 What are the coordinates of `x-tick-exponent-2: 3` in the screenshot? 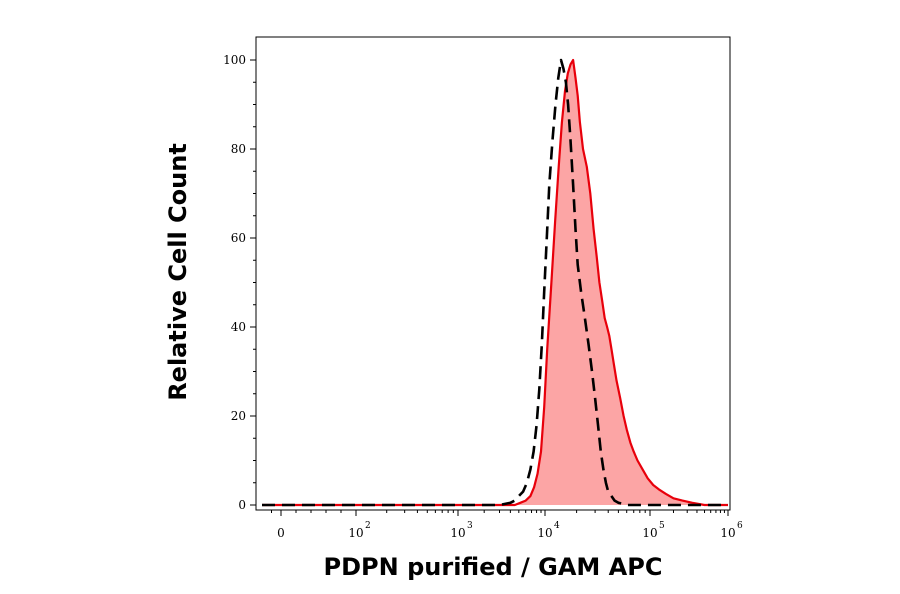 It's located at (470, 526).